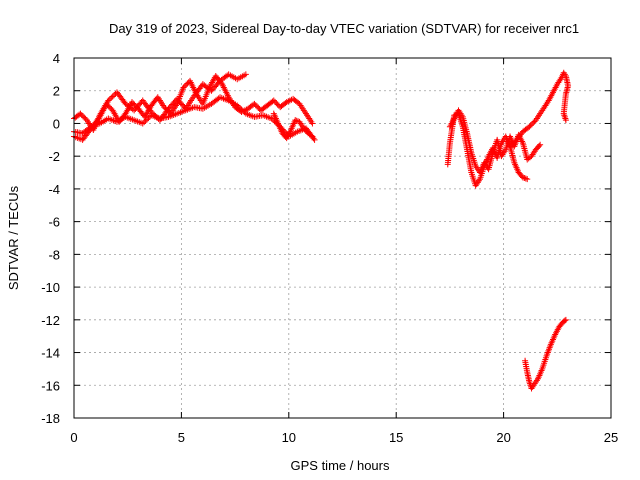 This screenshot has width=640, height=480. I want to click on series-trace-g, so click(539, 110).